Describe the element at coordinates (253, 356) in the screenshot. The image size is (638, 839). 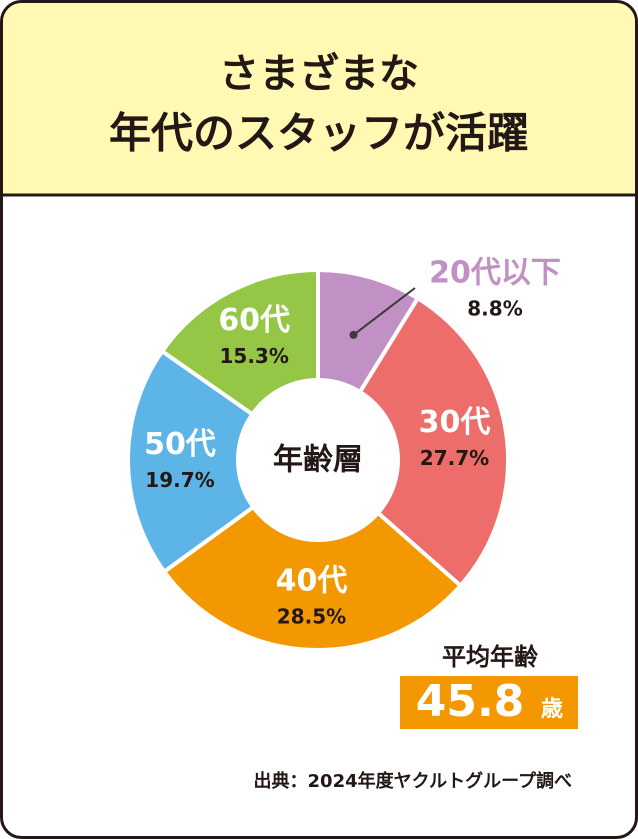
I see `slice-value: 15.3%` at that location.